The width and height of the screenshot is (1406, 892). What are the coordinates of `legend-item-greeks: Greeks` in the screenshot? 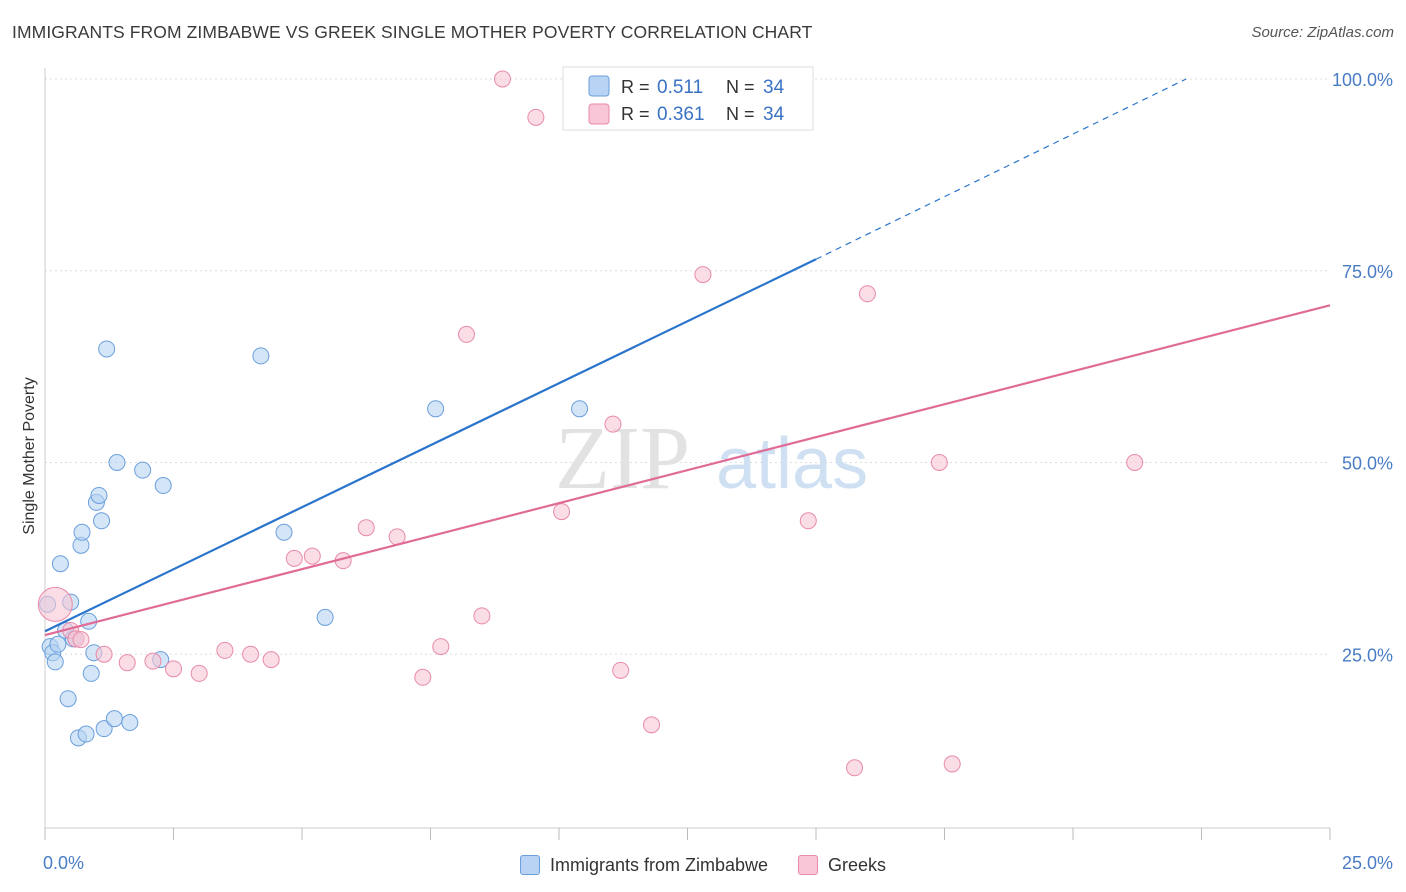 It's located at (842, 865).